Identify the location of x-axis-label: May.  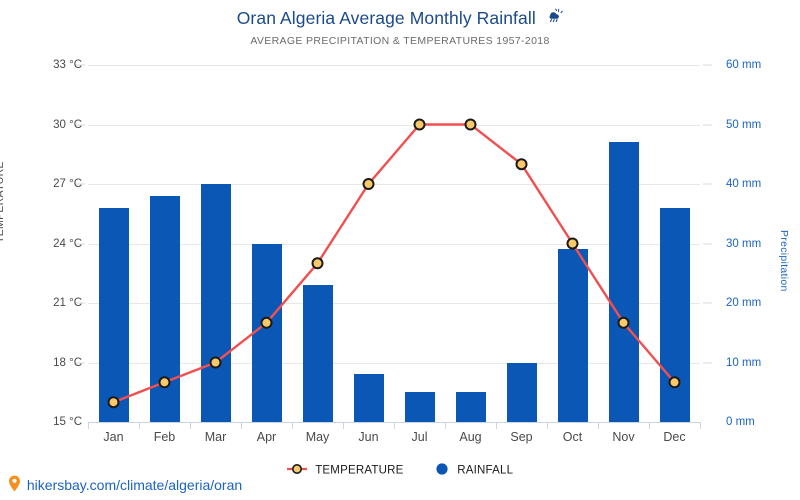
(317, 437).